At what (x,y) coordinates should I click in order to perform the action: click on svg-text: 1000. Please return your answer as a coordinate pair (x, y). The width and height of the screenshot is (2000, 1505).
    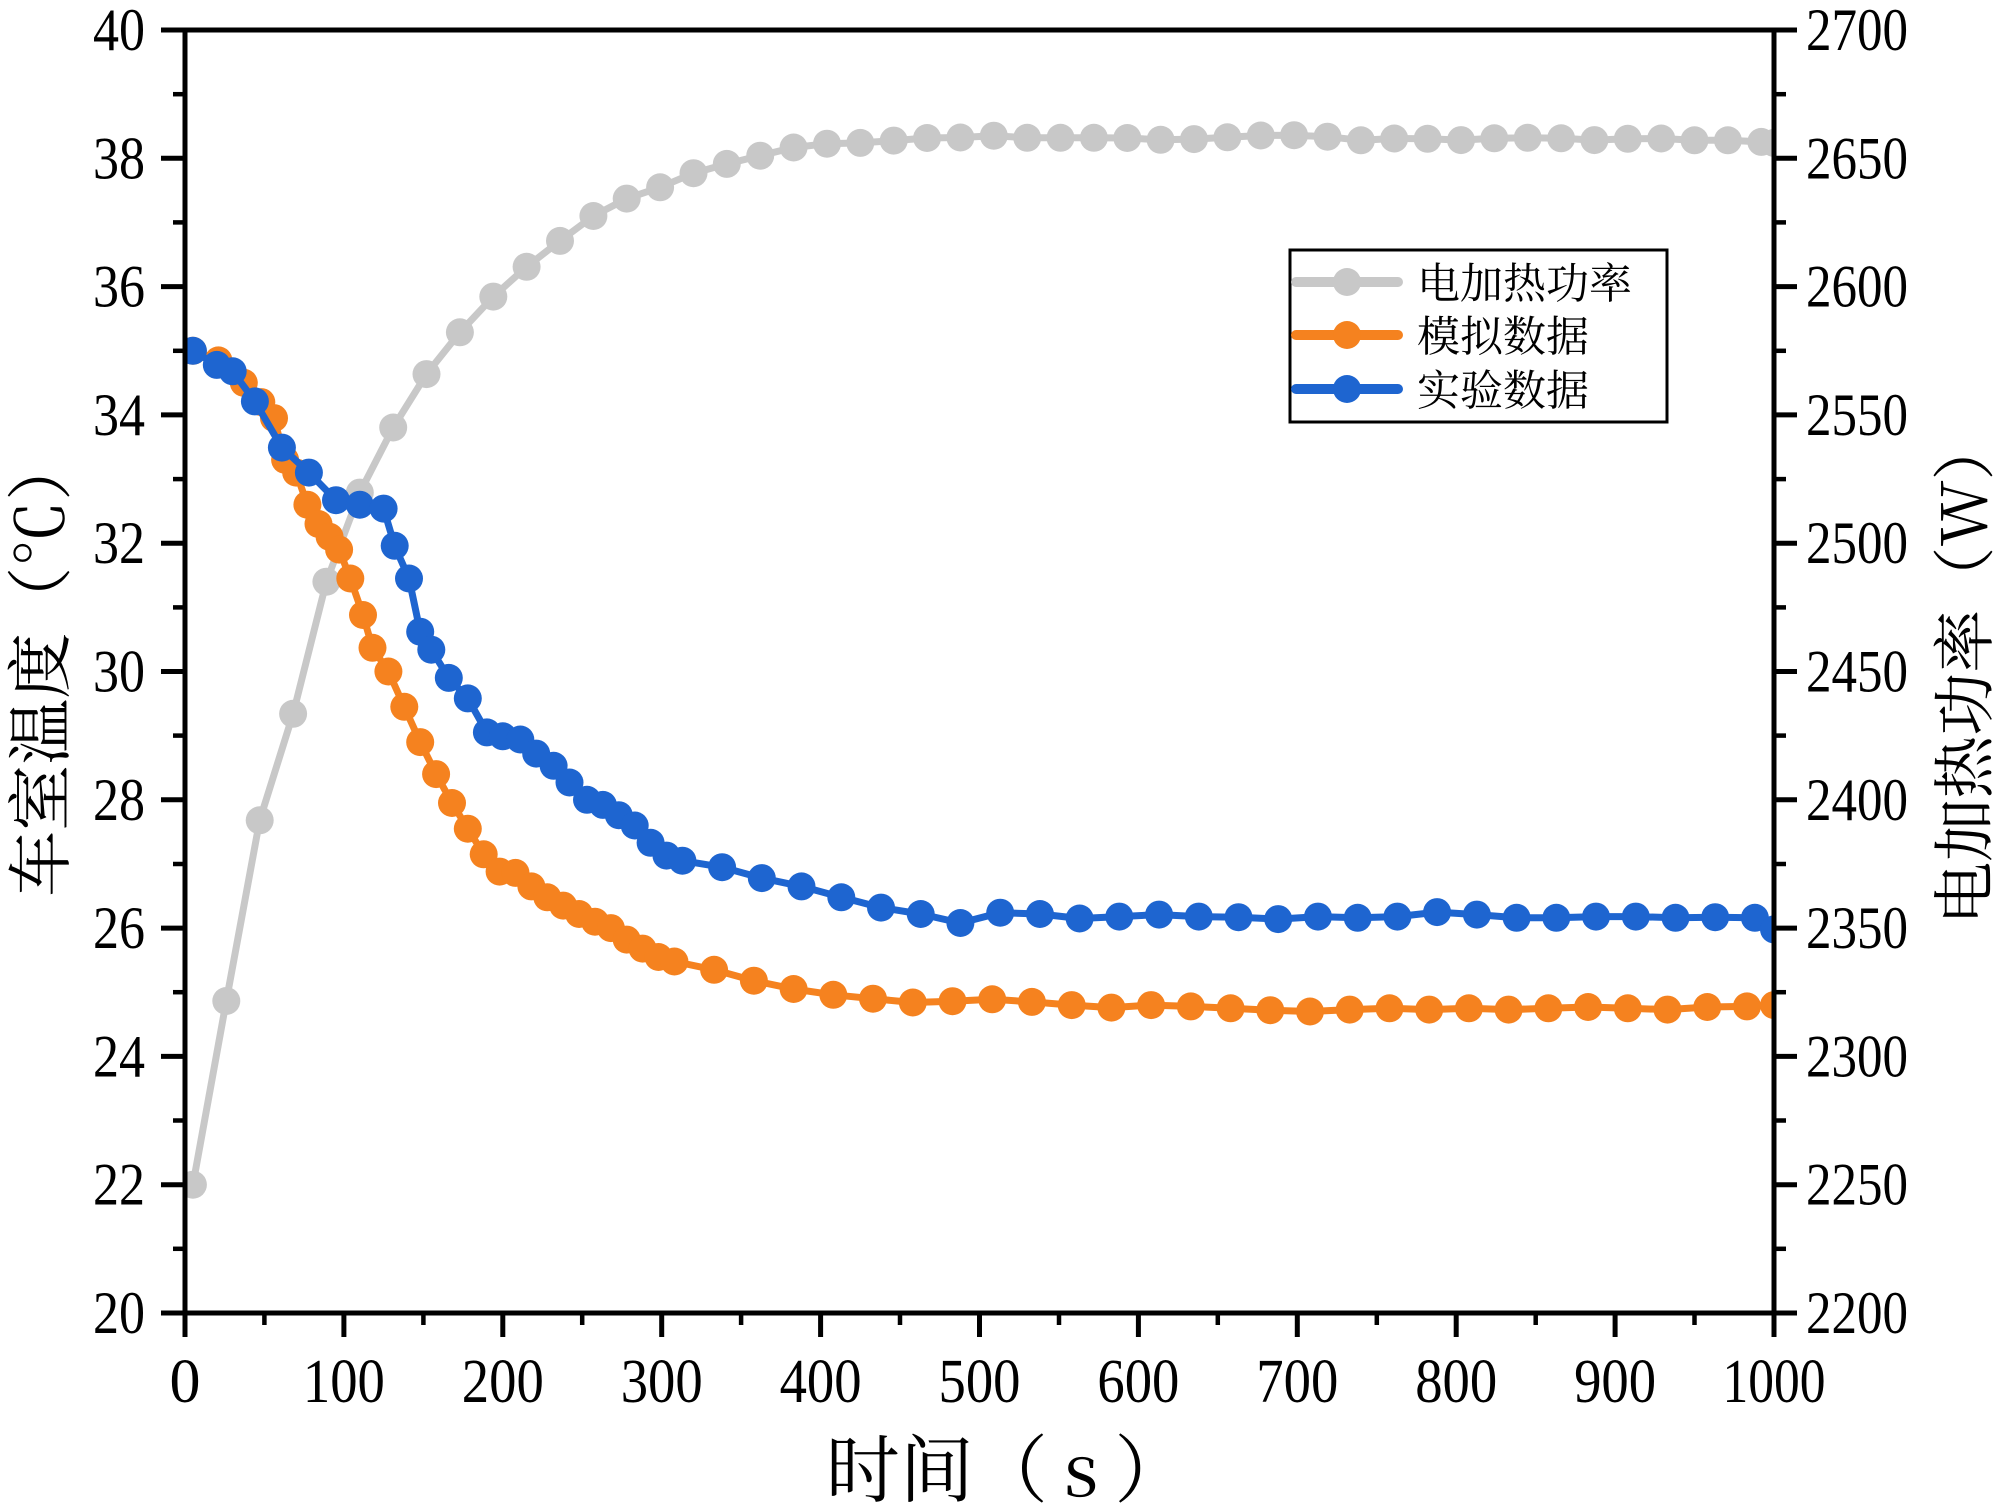
    Looking at the image, I should click on (1774, 1382).